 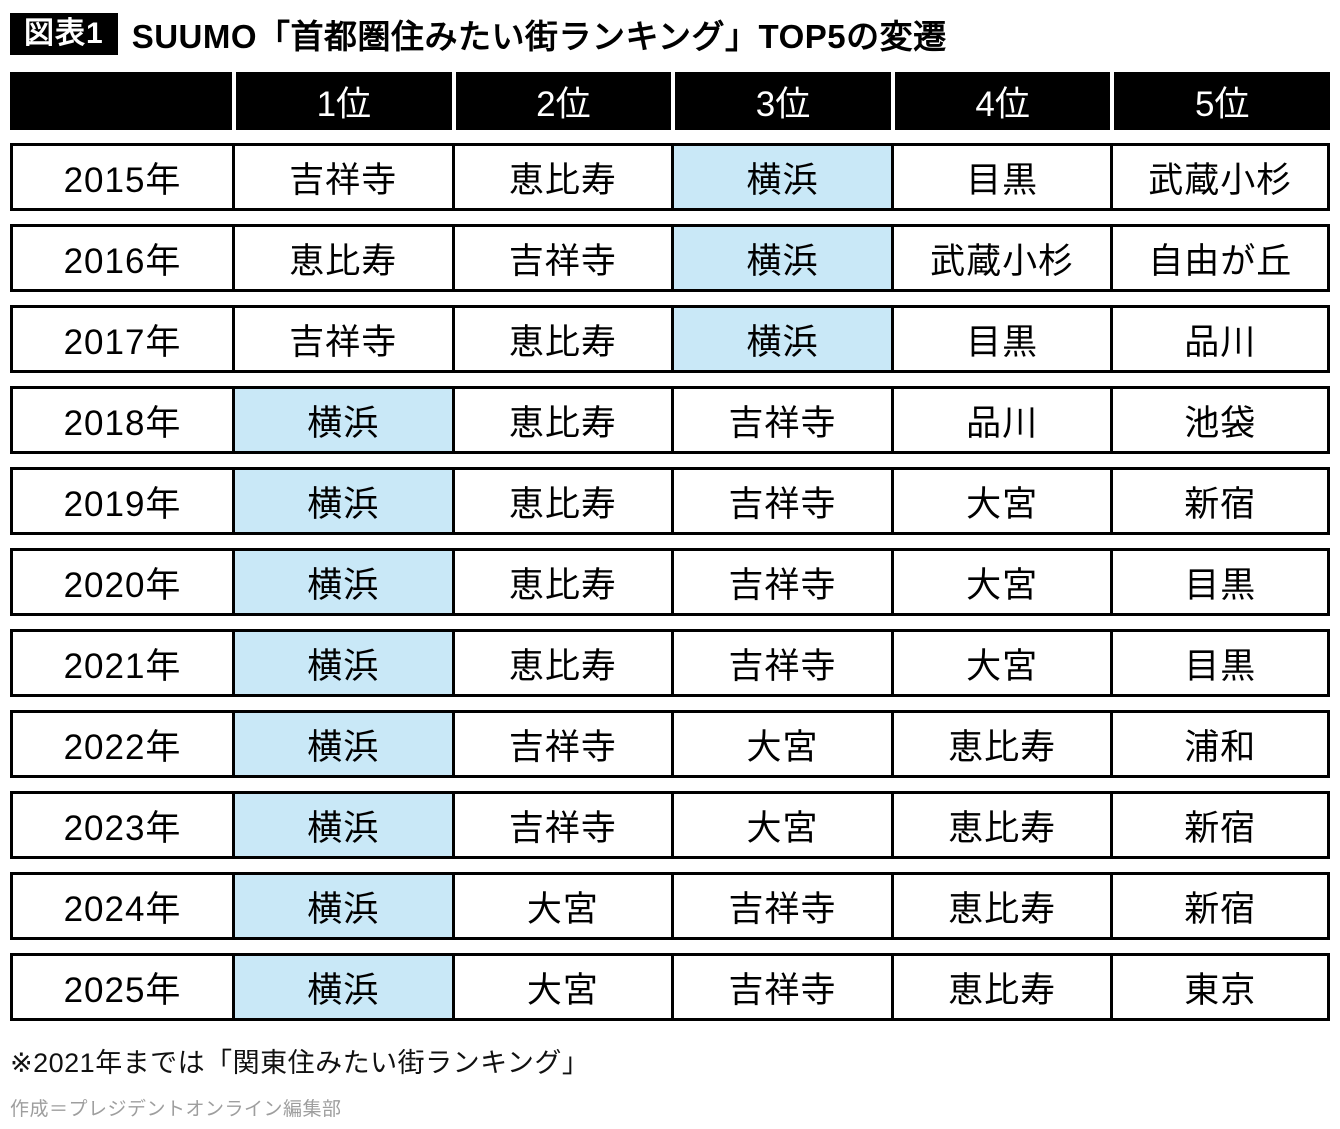 I want to click on rank-cell: 東京, so click(x=1220, y=987).